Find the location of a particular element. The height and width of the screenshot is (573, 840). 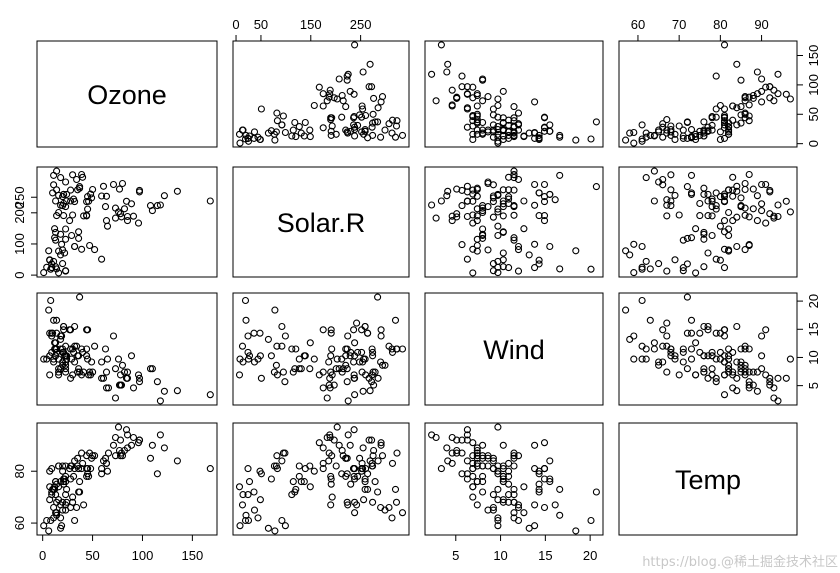

tick-label: 90 is located at coordinates (761, 24).